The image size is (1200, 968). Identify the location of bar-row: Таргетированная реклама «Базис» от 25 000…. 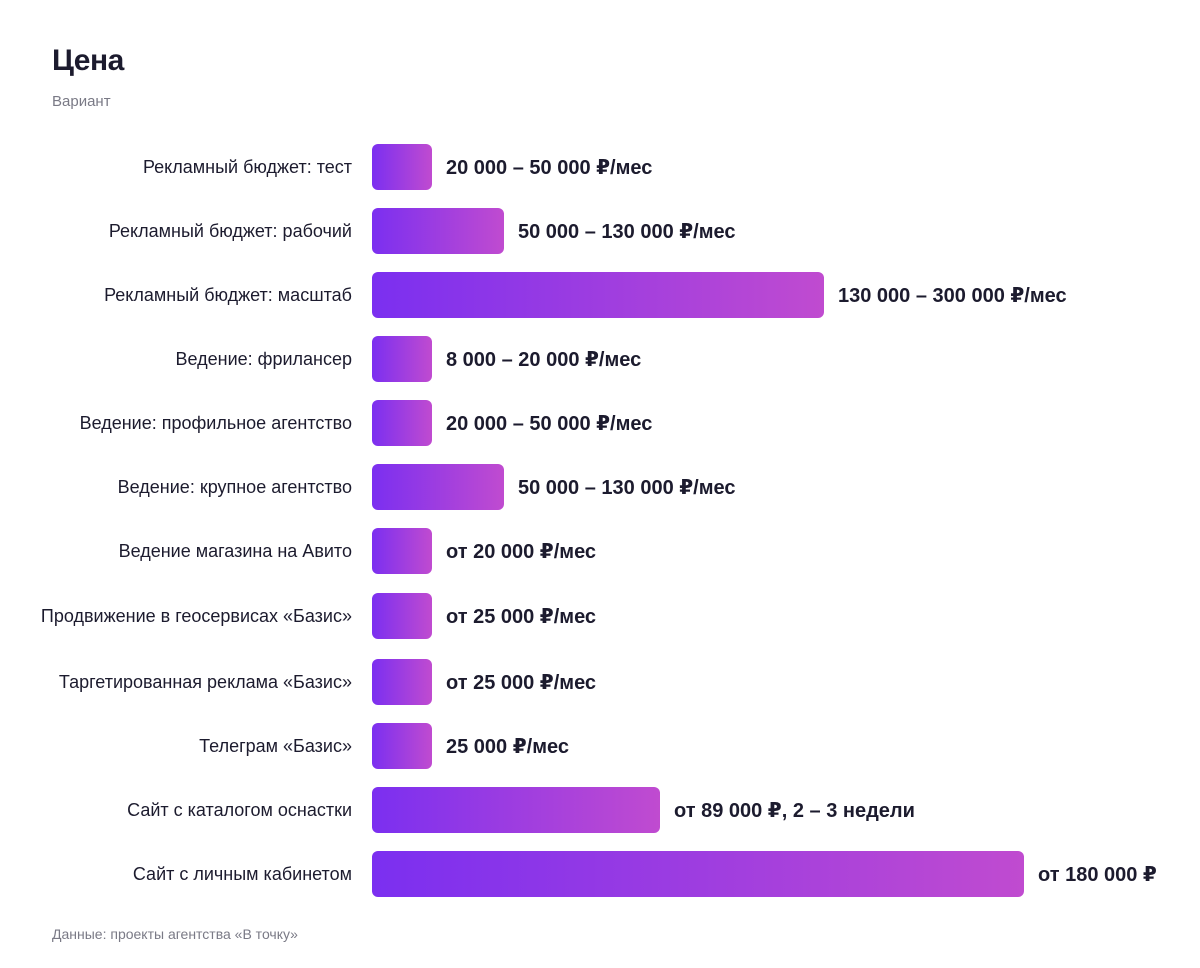
(600, 682).